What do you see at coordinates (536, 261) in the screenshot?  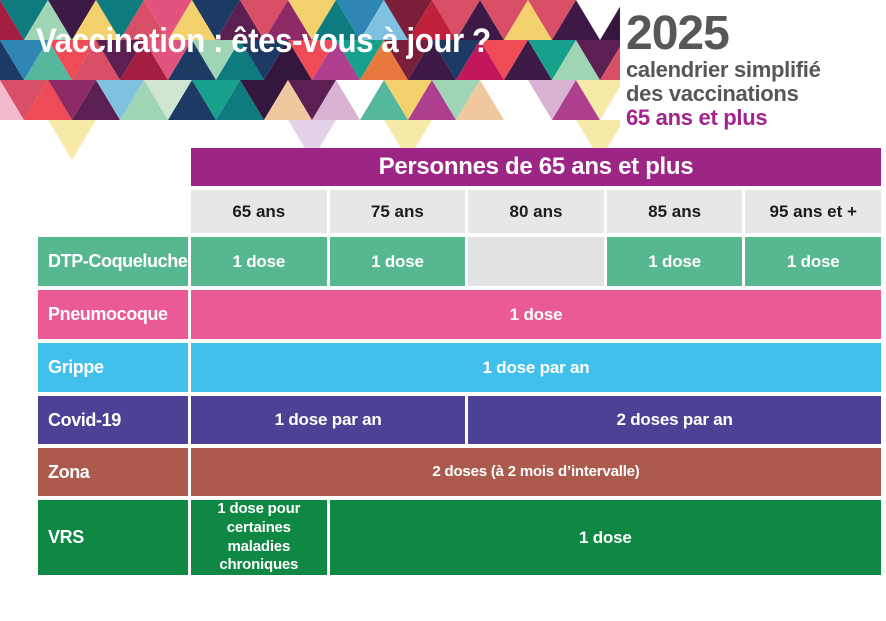 I see `empty-cell` at bounding box center [536, 261].